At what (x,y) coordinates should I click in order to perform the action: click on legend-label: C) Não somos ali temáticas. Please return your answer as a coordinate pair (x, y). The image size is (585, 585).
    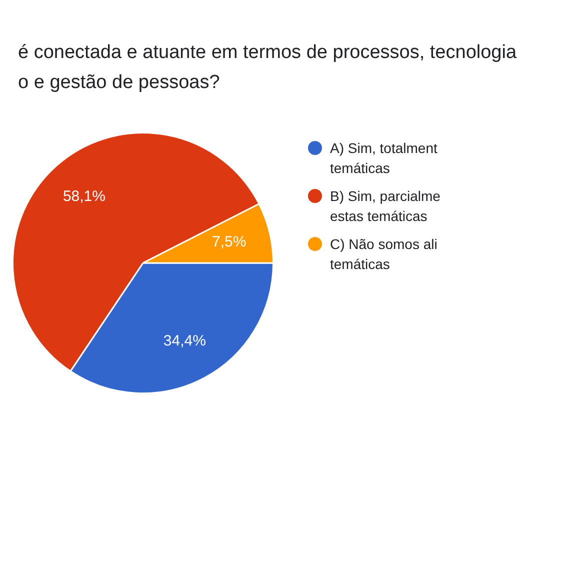
    Looking at the image, I should click on (384, 254).